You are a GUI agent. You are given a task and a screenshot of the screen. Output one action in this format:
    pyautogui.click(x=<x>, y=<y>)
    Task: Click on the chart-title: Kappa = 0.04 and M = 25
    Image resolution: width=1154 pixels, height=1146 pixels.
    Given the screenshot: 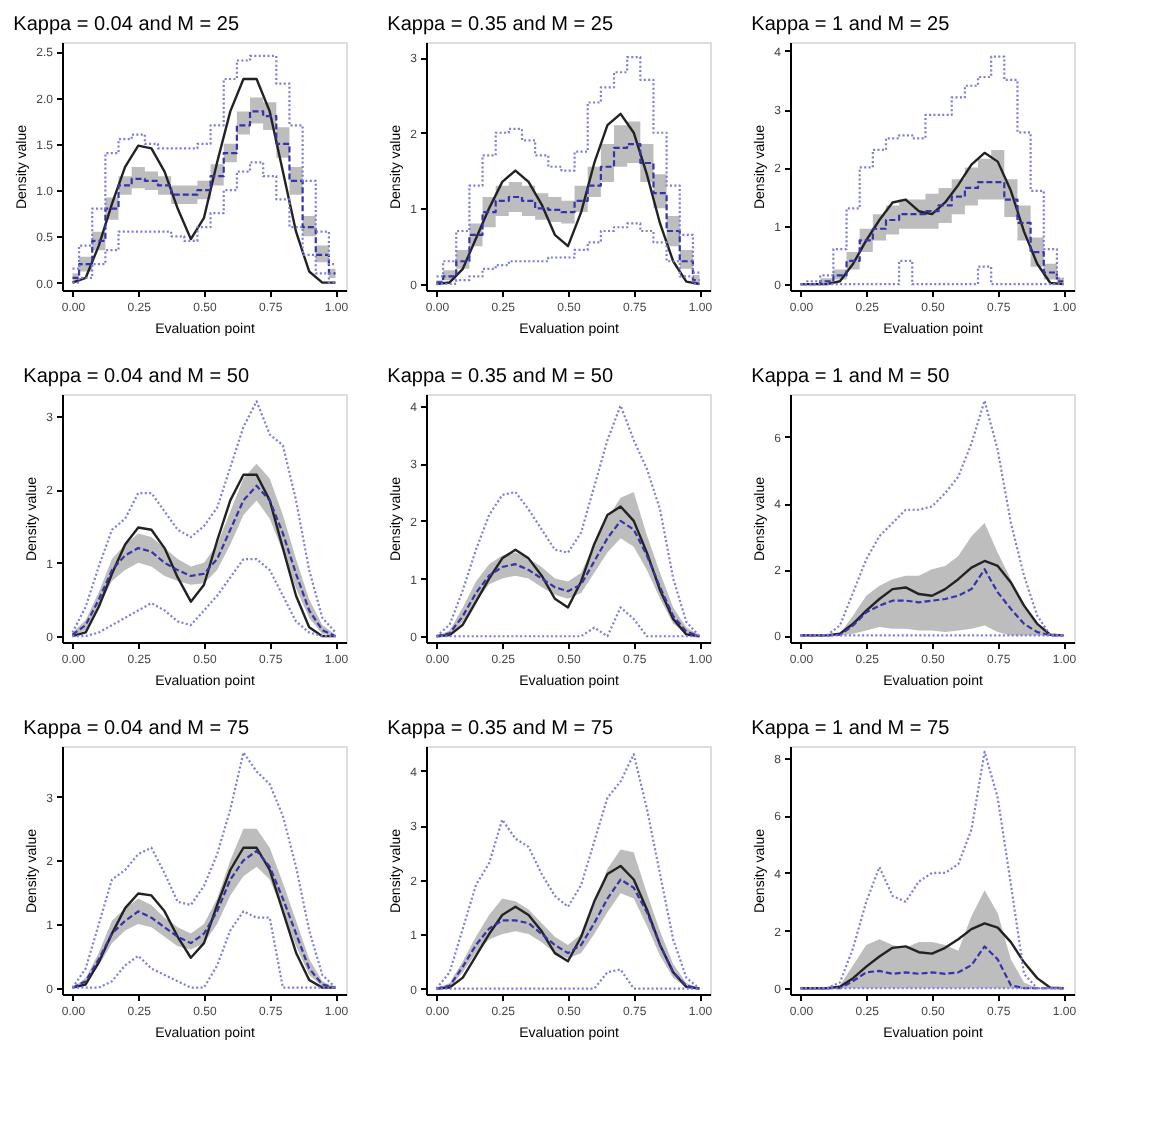 What is the action you would take?
    pyautogui.click(x=126, y=25)
    